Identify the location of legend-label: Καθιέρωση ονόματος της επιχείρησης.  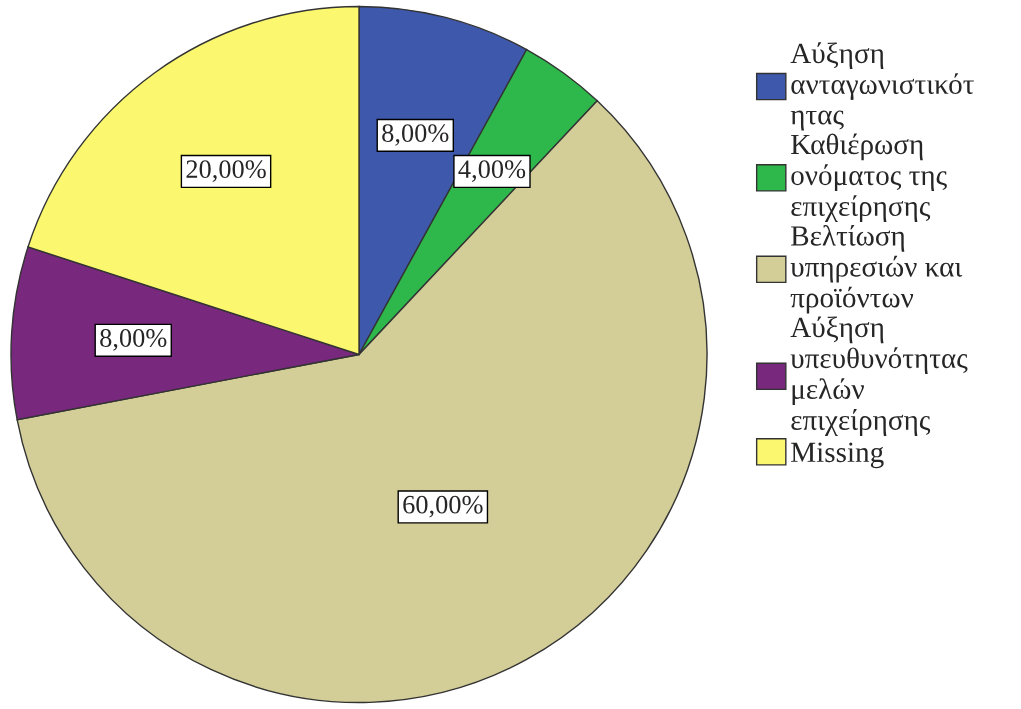
(869, 178).